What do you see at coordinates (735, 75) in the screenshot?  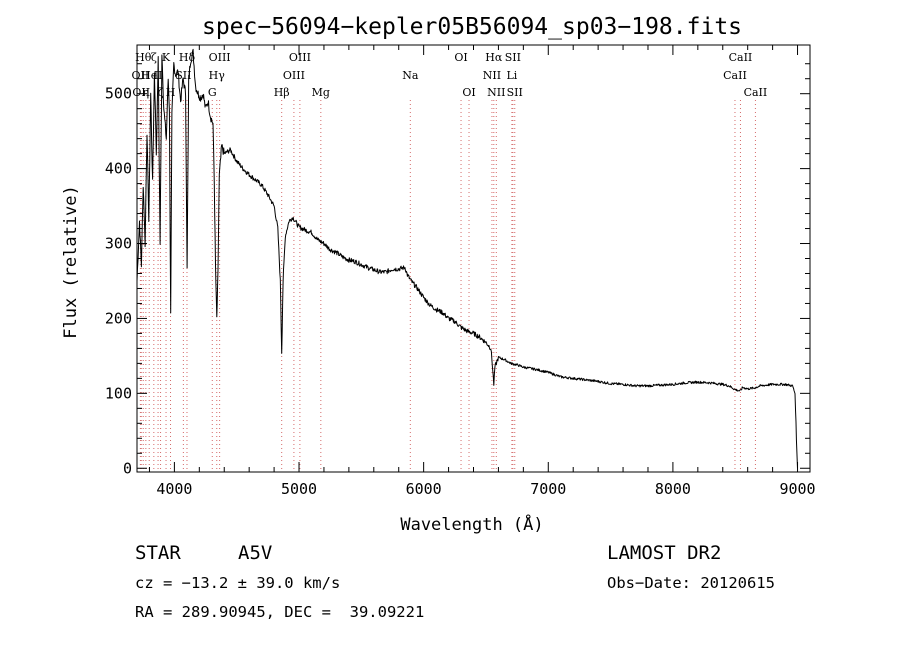 I see `line-label-28: CaII` at bounding box center [735, 75].